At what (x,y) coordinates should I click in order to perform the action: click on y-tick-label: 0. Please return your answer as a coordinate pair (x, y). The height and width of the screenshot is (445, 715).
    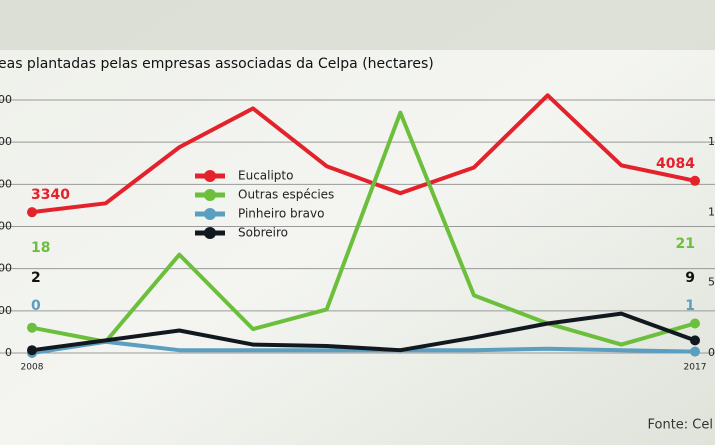
    Looking at the image, I should click on (8, 352).